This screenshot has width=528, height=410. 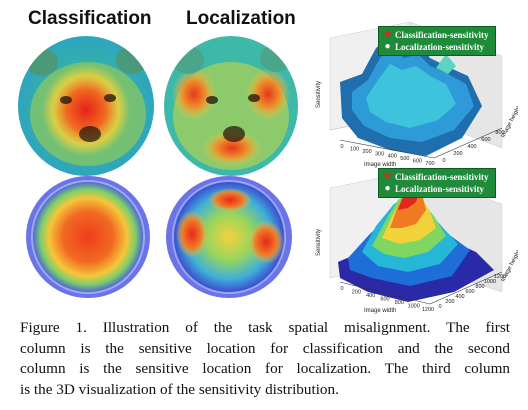 I want to click on plot1-y-tick-label: 400, so click(x=471, y=147).